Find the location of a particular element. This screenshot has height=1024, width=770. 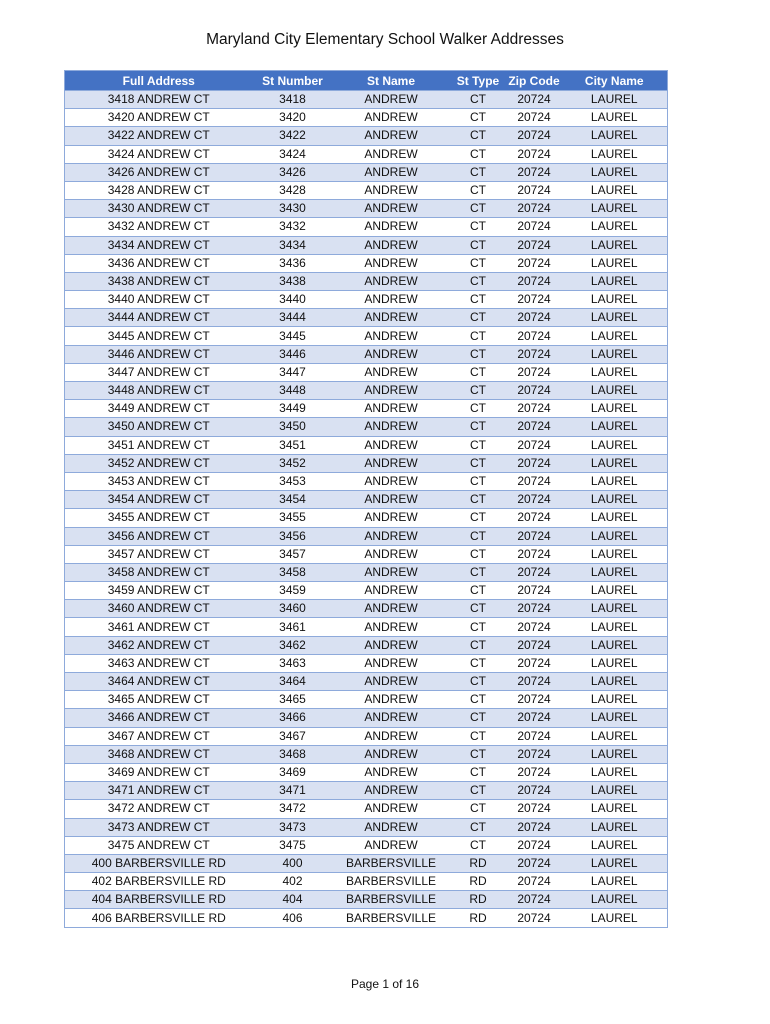

cell-st-number: 402 is located at coordinates (292, 881).